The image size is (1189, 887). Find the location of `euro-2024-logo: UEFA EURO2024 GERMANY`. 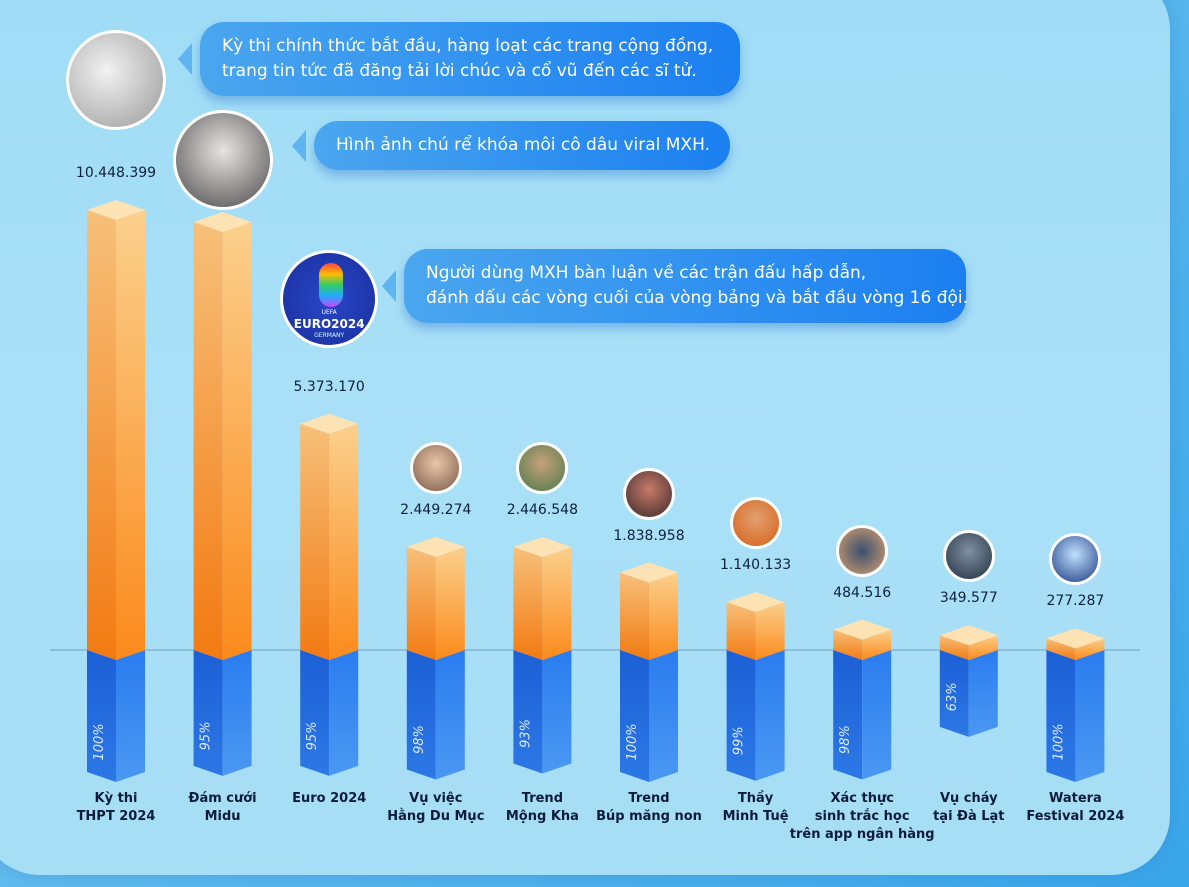

euro-2024-logo: UEFA EURO2024 GERMANY is located at coordinates (329, 299).